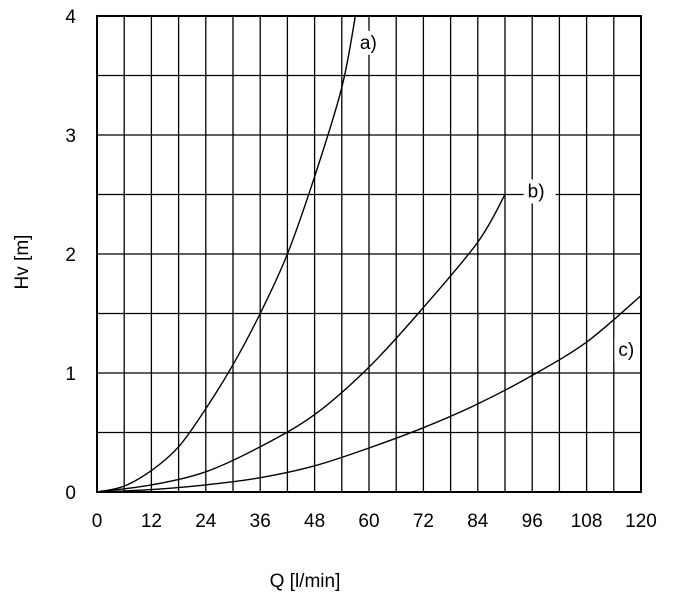 This screenshot has height=599, width=676. What do you see at coordinates (70, 493) in the screenshot?
I see `y-tick-label: 0` at bounding box center [70, 493].